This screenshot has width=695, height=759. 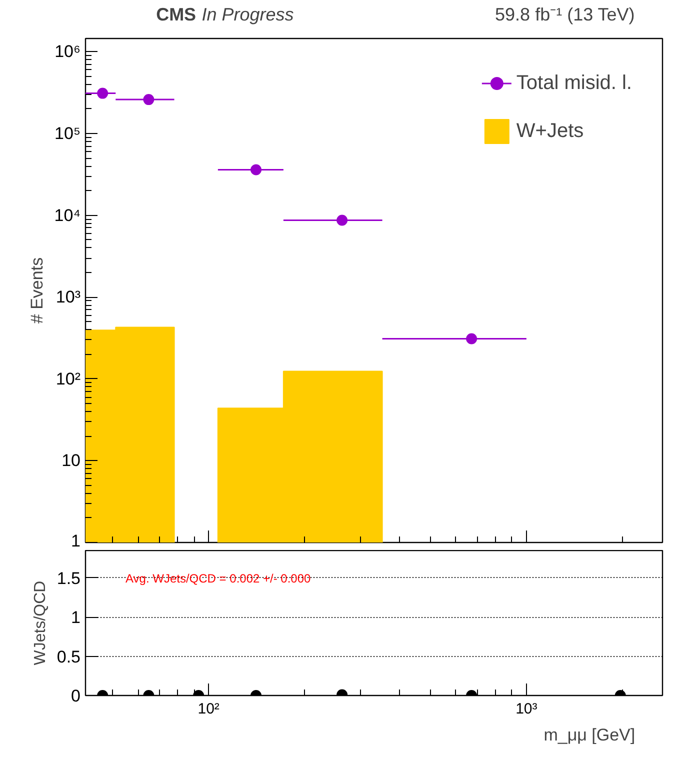 What do you see at coordinates (67, 215) in the screenshot?
I see `y-tick-label: 10⁴` at bounding box center [67, 215].